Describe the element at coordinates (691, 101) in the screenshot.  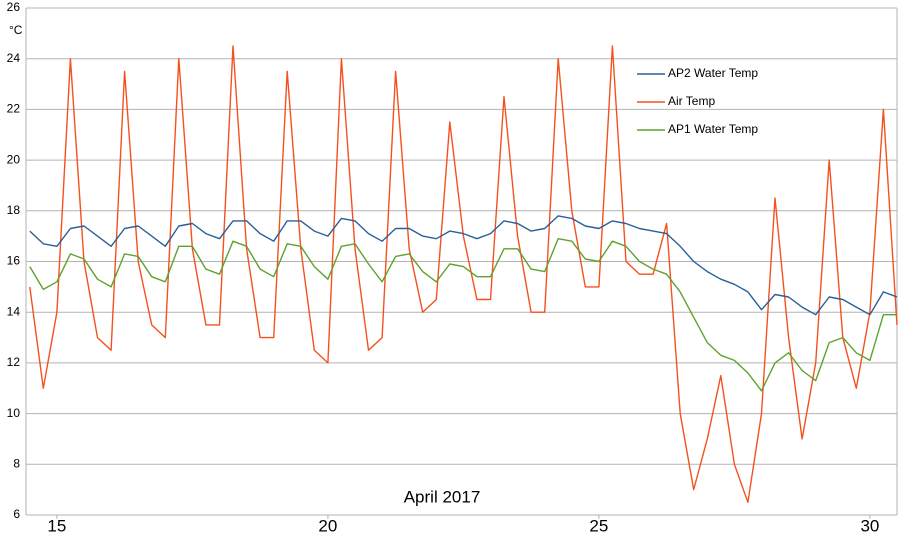
I see `legend-label: Air Temp` at that location.